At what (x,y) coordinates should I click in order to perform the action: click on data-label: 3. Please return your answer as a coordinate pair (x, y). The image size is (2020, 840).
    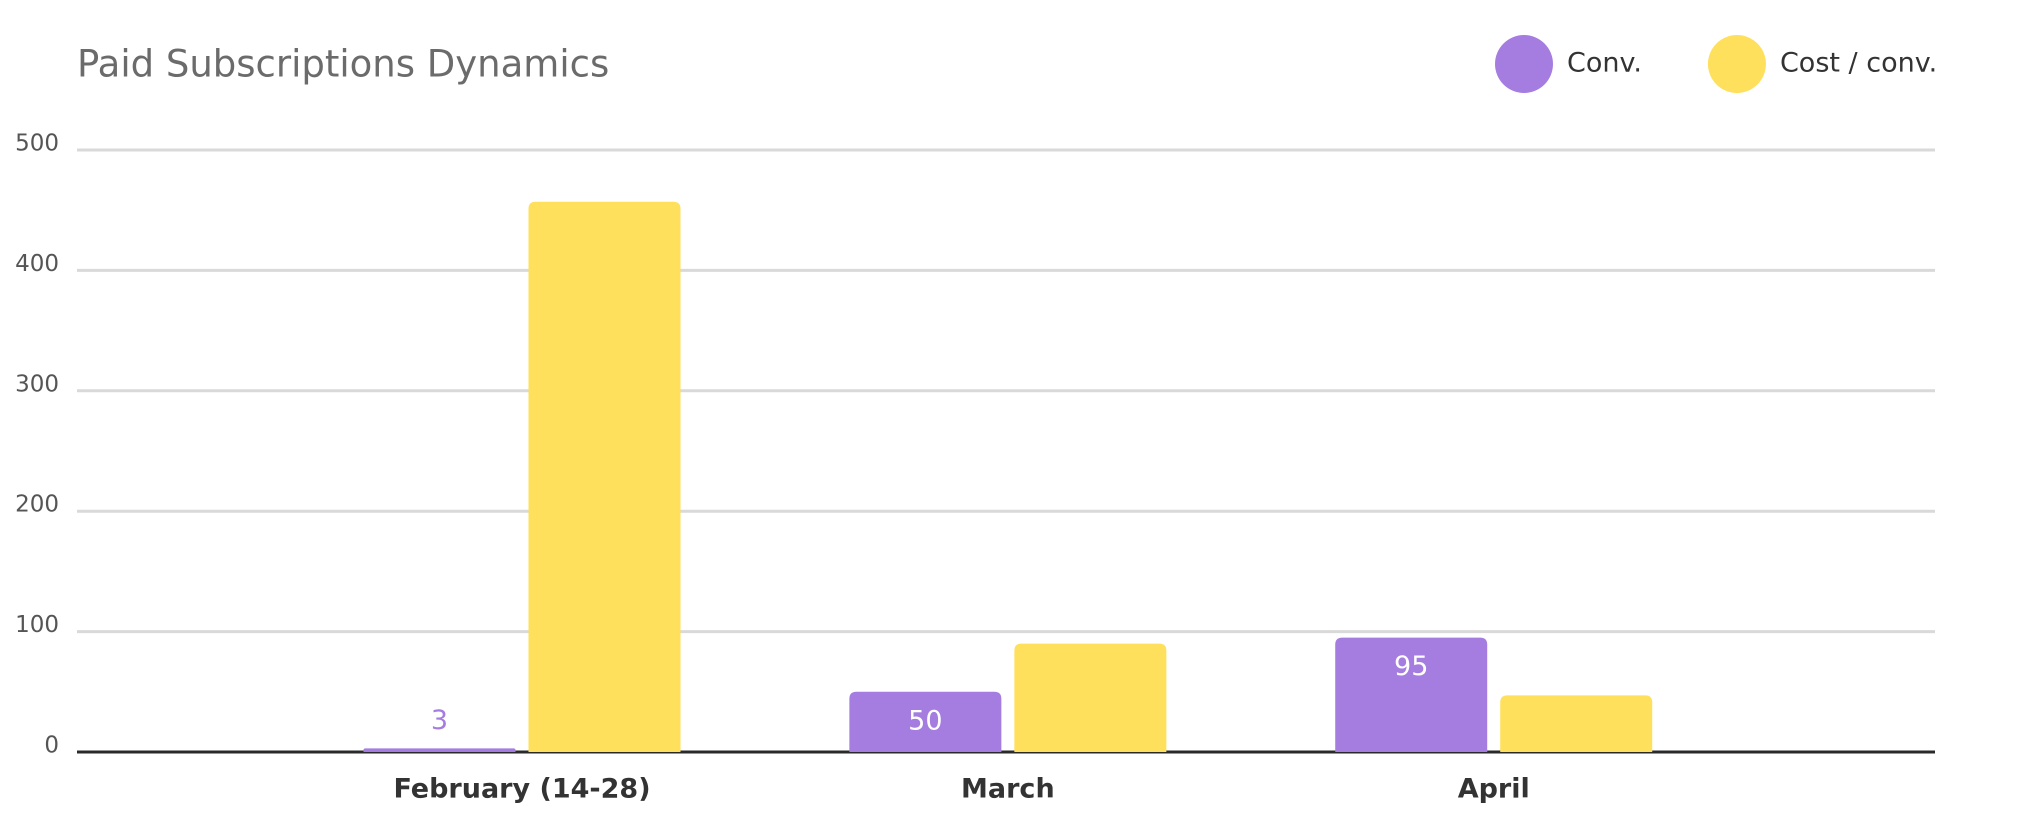
    Looking at the image, I should click on (439, 720).